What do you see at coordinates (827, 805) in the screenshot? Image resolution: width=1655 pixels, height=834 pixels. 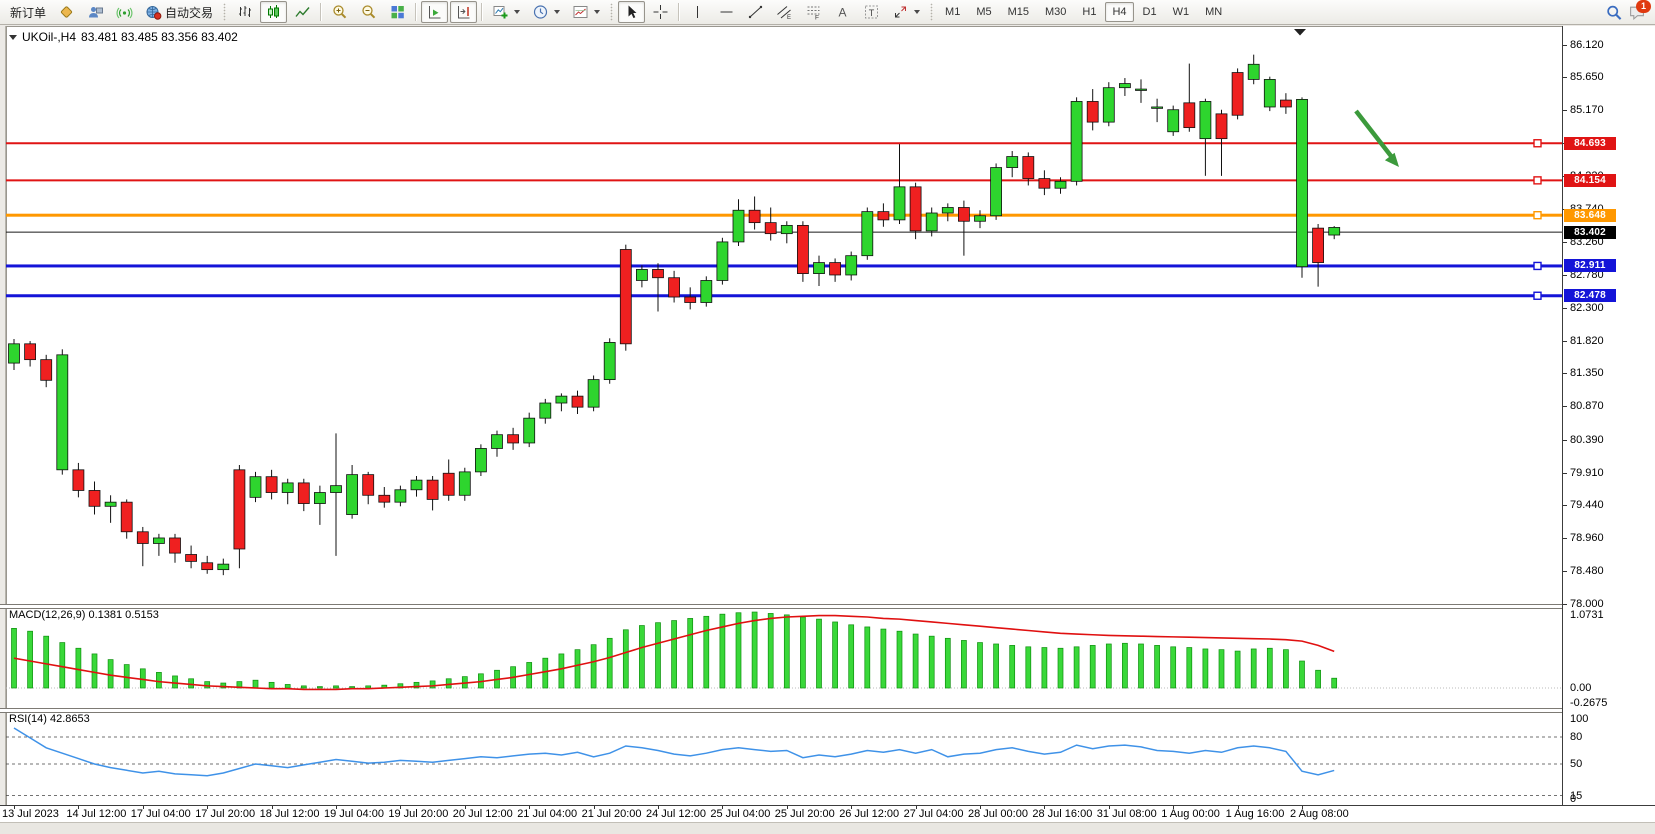 I see `time-axis-border` at bounding box center [827, 805].